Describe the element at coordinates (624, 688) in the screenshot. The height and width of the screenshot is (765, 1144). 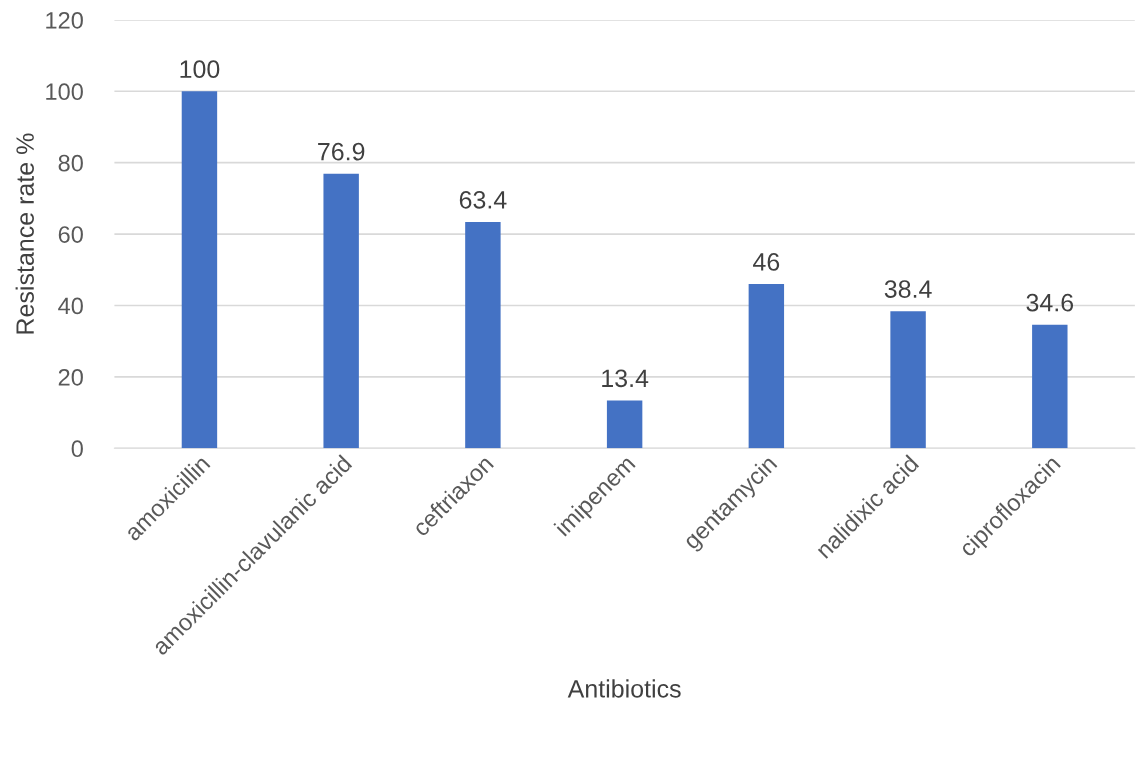
I see `x-axis-title: Antibiotics` at that location.